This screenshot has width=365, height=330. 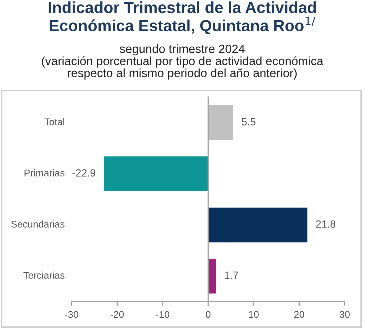 What do you see at coordinates (183, 62) in the screenshot?
I see `chart-subtitle: segundo trimestre 2024 (variación porcentual por tipo de actividad económica respecto al mismo periodo del año anterior)` at bounding box center [183, 62].